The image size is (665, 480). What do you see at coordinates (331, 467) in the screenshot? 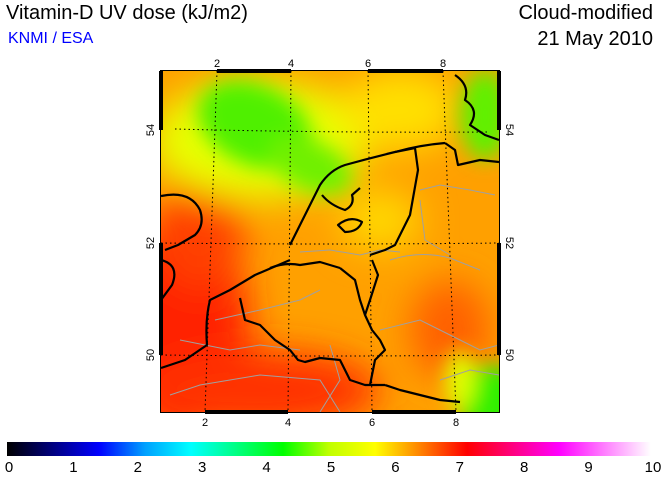
I see `colorbar-tick-label: 5` at bounding box center [331, 467].